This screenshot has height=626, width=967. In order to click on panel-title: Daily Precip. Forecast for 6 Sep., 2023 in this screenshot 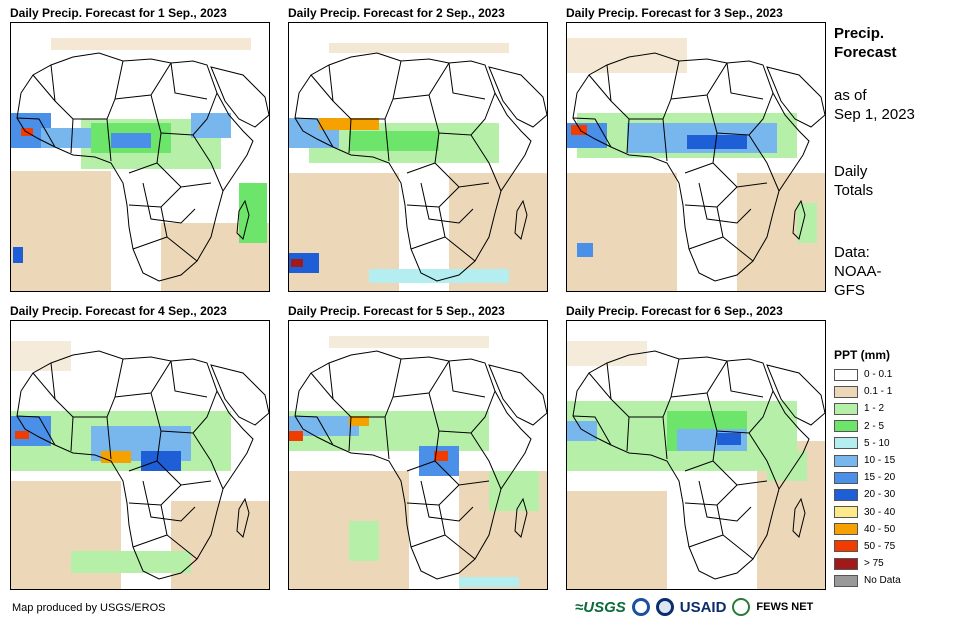, I will do `click(674, 311)`.